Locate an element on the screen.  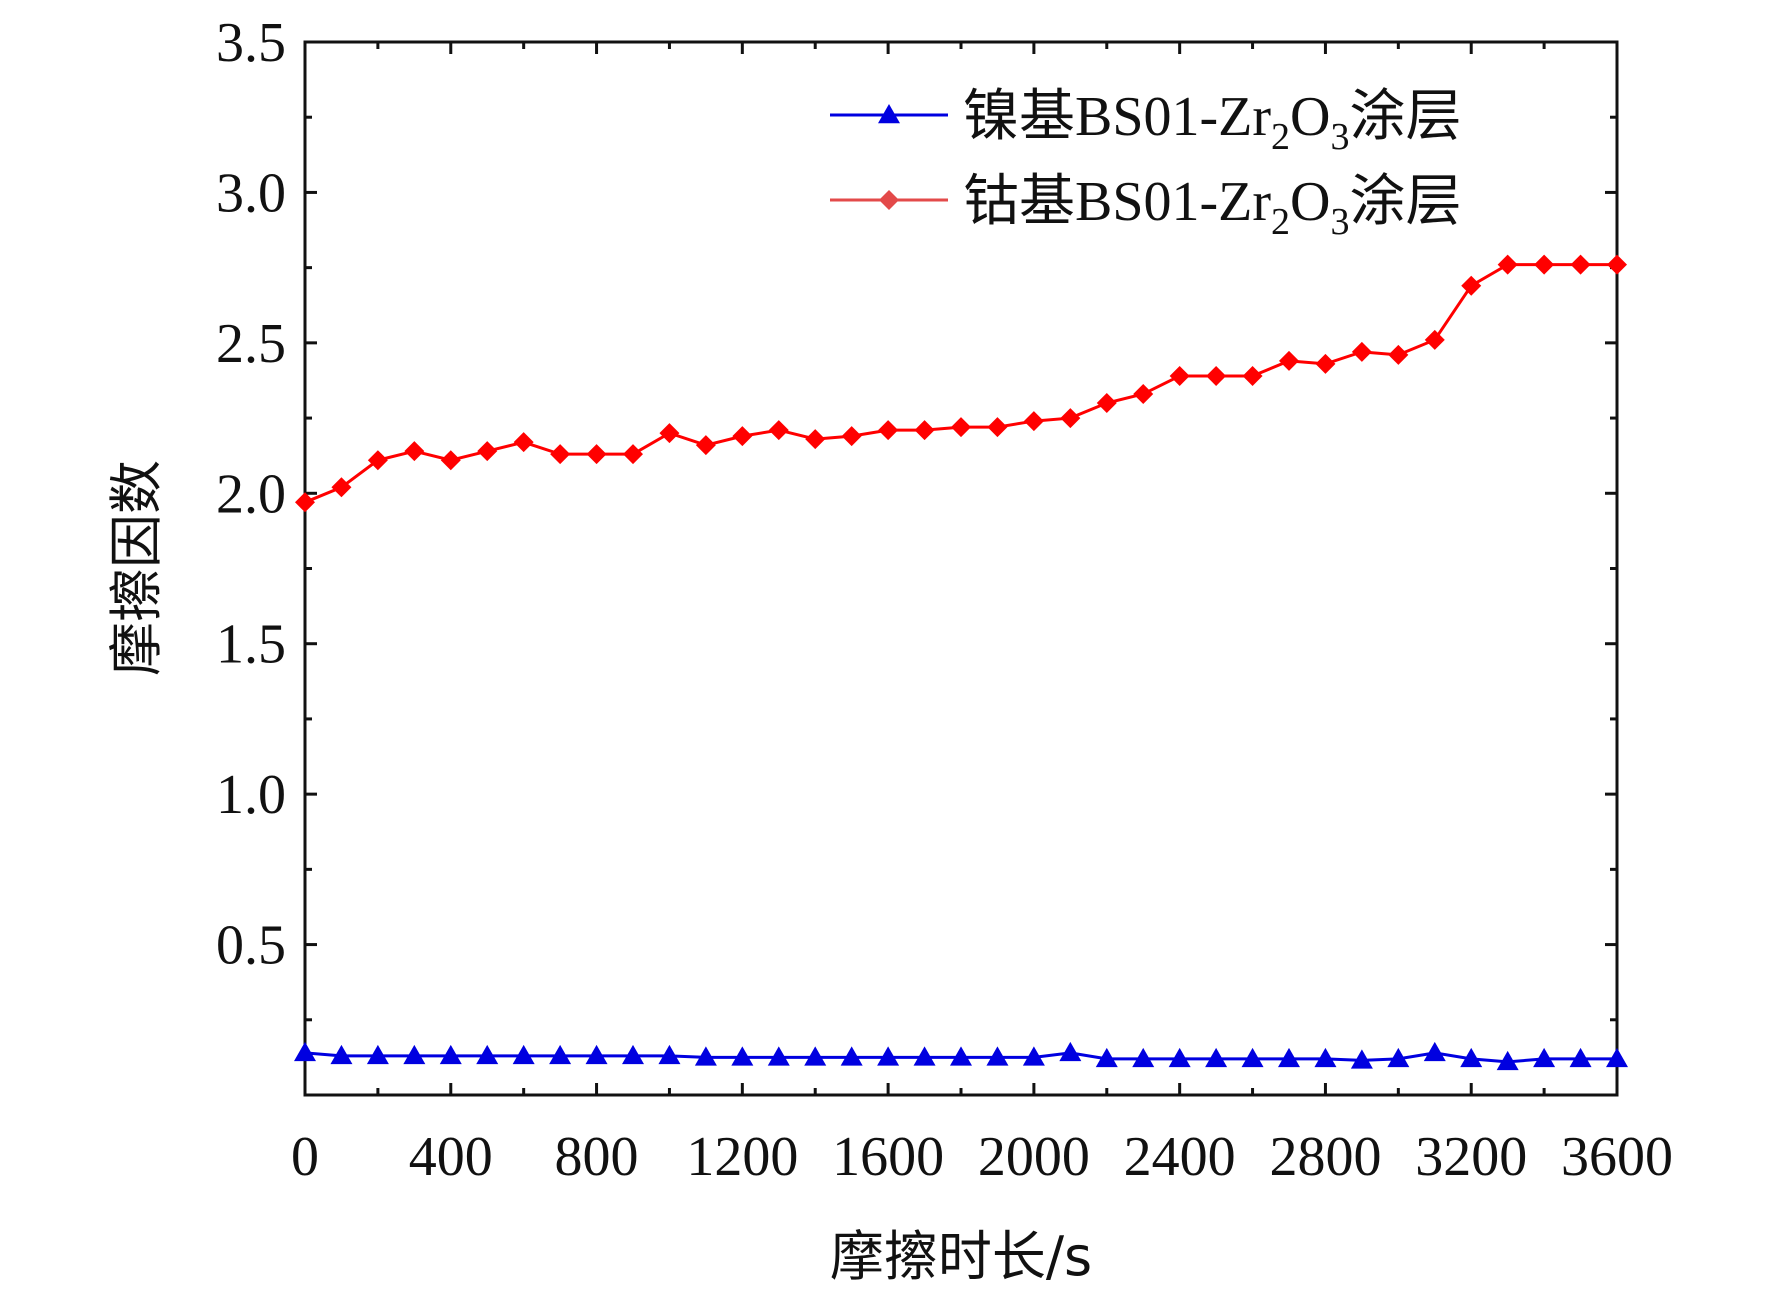
y-axis-title: 摩擦因数 is located at coordinates (136, 568).